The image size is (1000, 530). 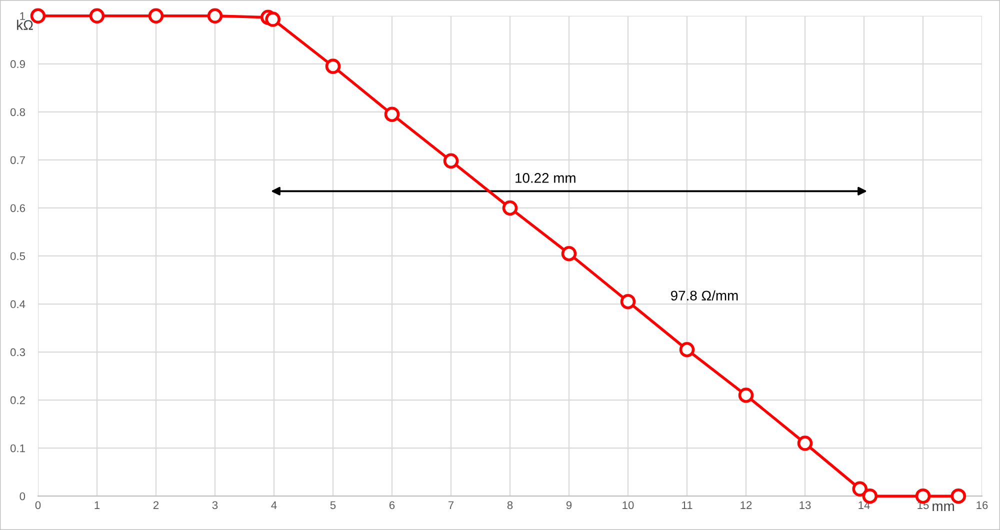 I want to click on y-tick-label: 0.2, so click(x=17, y=400).